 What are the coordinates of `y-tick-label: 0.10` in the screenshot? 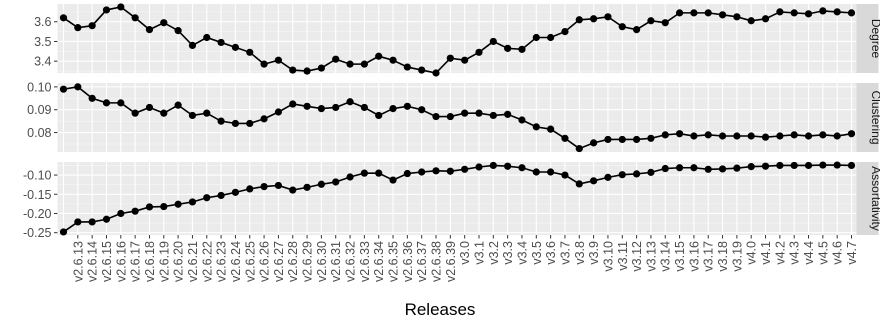 It's located at (39, 87).